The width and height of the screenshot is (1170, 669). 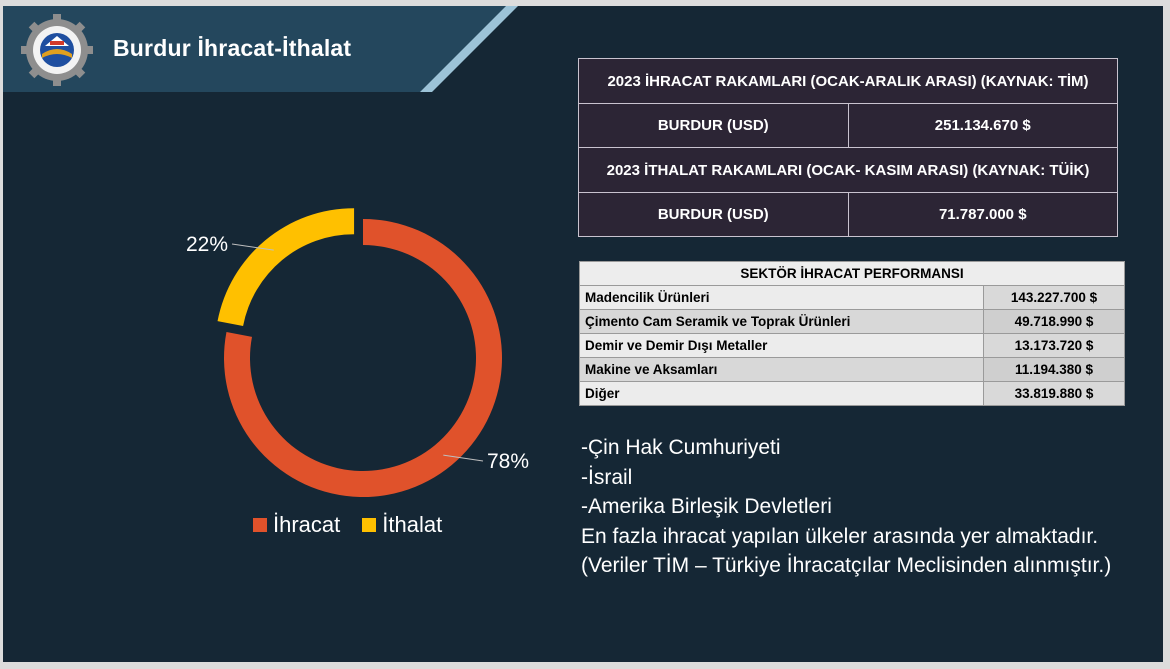 I want to click on donut-chart: 78% 22%, so click(x=357, y=352).